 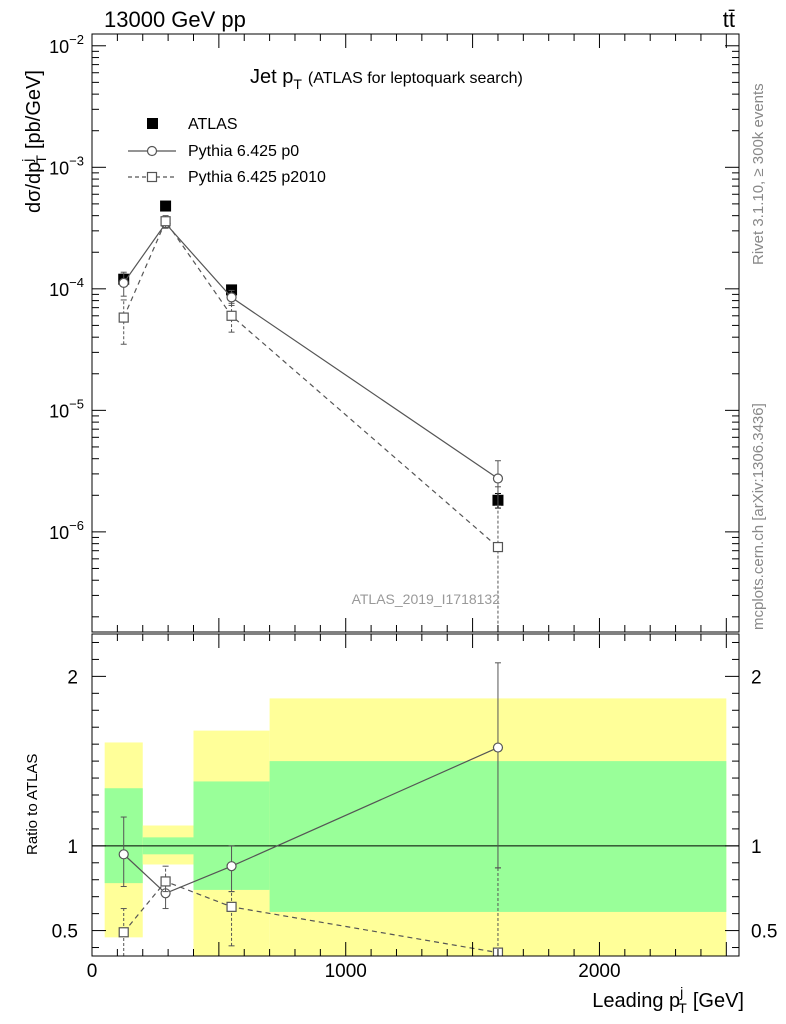 What do you see at coordinates (32, 804) in the screenshot?
I see `ratio-ylabel: Ratio to ATLAS` at bounding box center [32, 804].